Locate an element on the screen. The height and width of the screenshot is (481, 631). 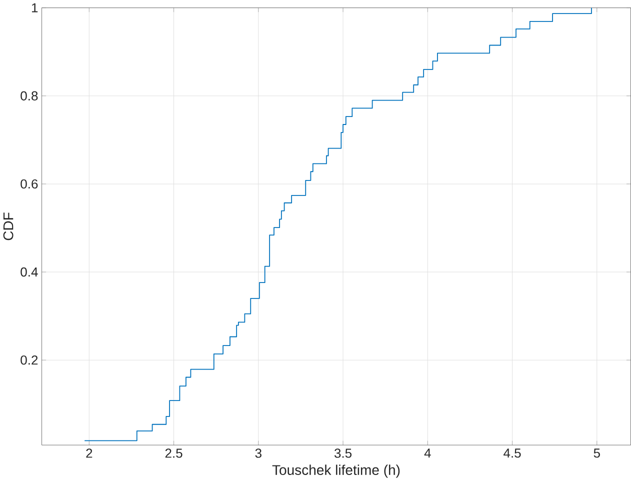
y-tick-label: 0.8 is located at coordinates (29, 95).